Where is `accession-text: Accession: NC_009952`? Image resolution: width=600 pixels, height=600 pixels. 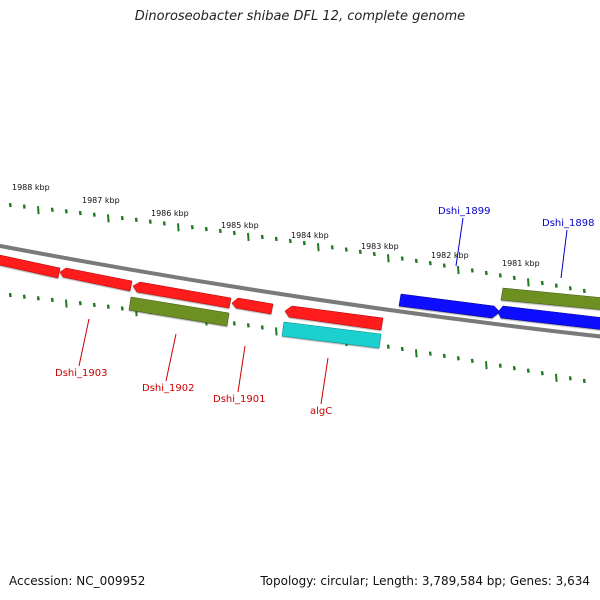 accession-text: Accession: NC_009952 is located at coordinates (77, 581).